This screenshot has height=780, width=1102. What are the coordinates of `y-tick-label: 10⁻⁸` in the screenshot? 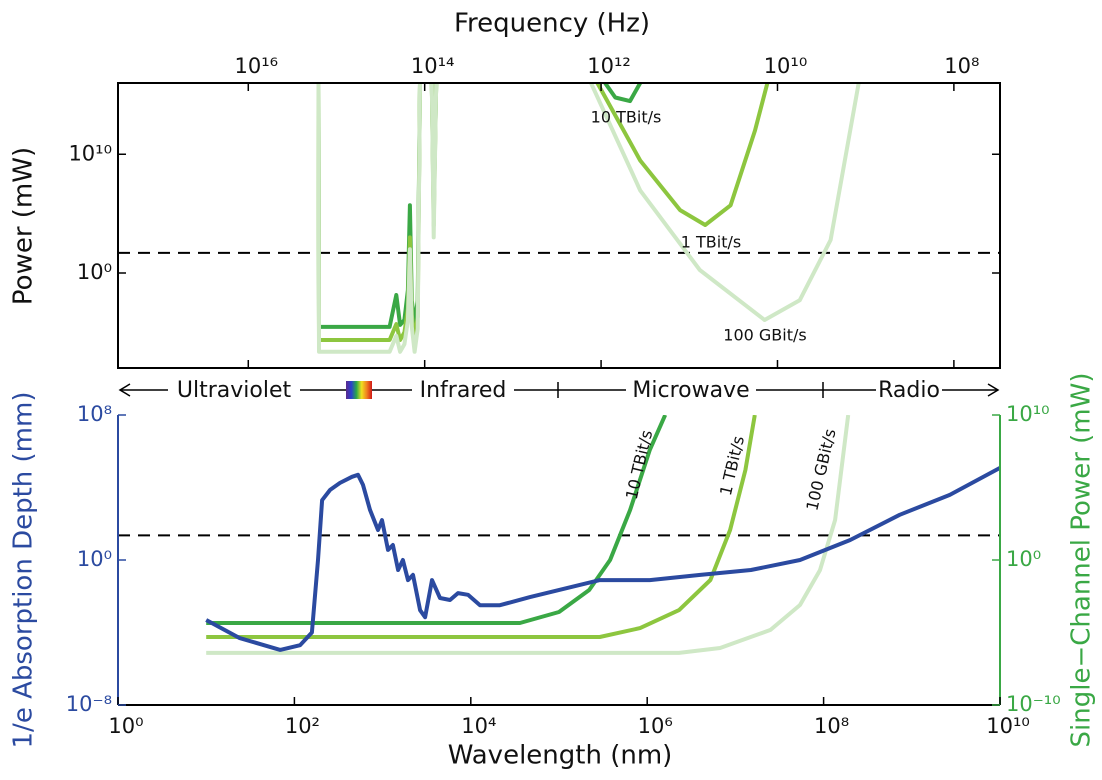 It's located at (89, 704).